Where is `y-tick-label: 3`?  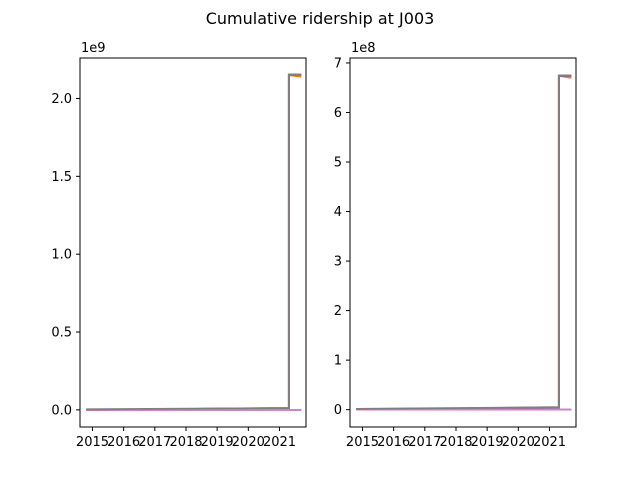
y-tick-label: 3 is located at coordinates (338, 262).